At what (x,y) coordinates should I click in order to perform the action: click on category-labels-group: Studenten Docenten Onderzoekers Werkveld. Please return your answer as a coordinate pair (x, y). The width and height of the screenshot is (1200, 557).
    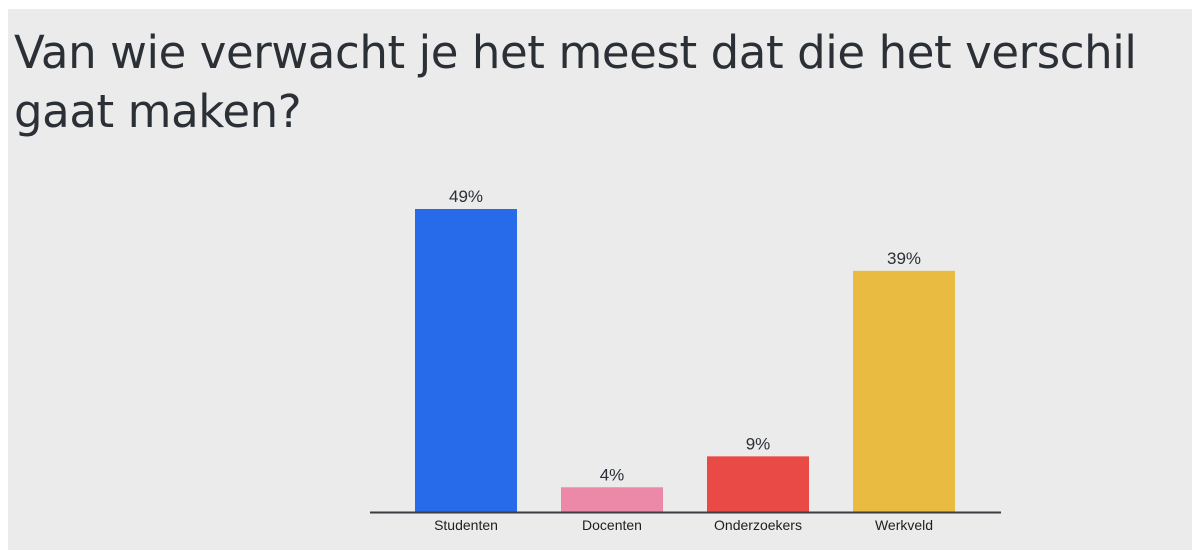
    Looking at the image, I should click on (683, 525).